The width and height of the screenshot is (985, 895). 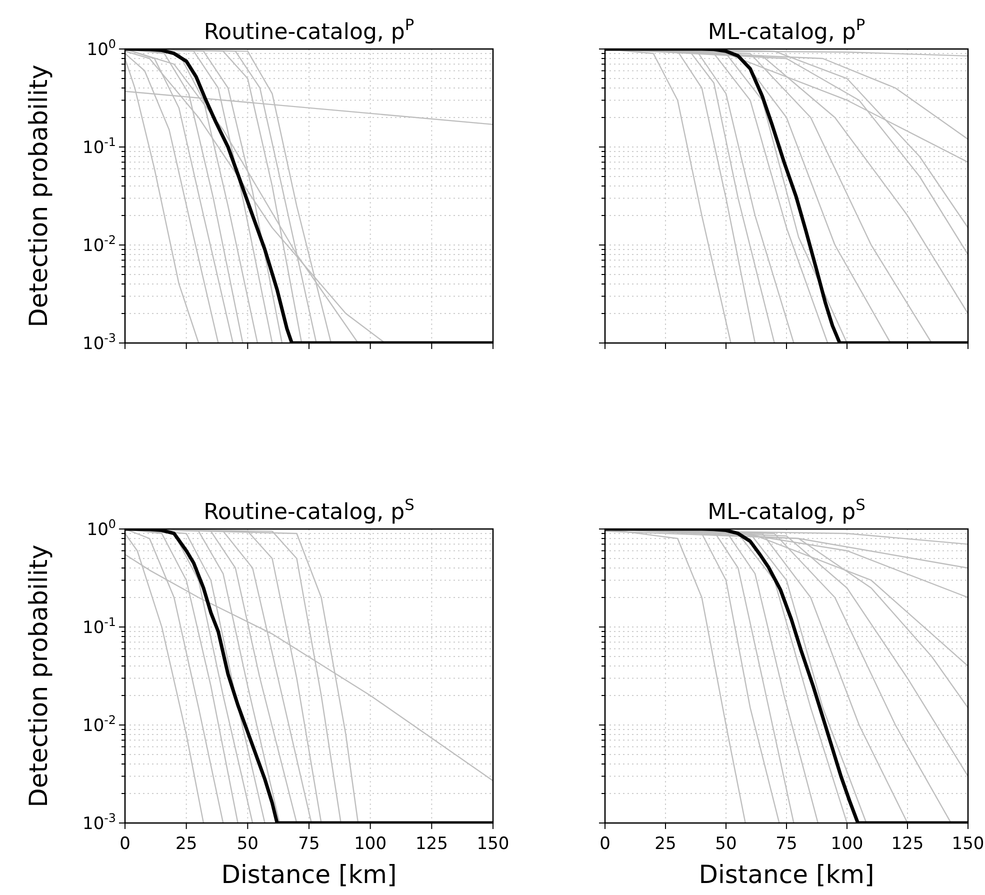 I want to click on chart-title: ML-catalog, p$^{S}$, so click(x=787, y=510).